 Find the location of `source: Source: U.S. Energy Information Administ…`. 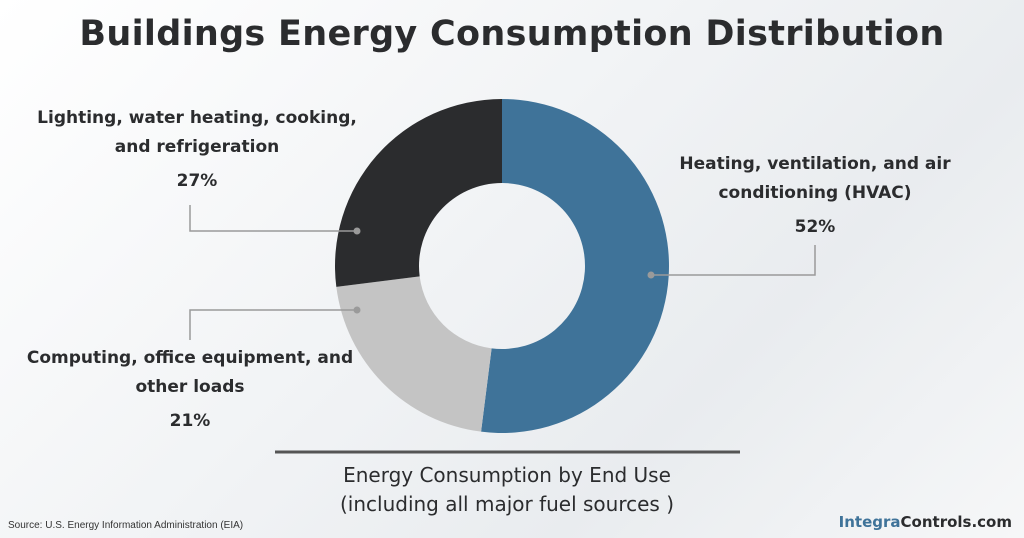

source: Source: U.S. Energy Information Administ… is located at coordinates (126, 525).